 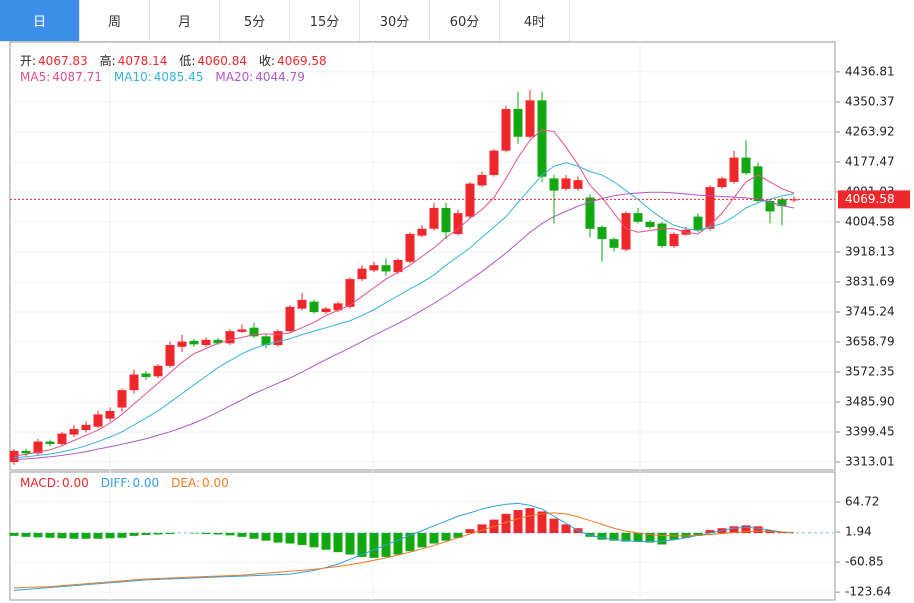 I want to click on period-tab: 周, so click(x=115, y=21).